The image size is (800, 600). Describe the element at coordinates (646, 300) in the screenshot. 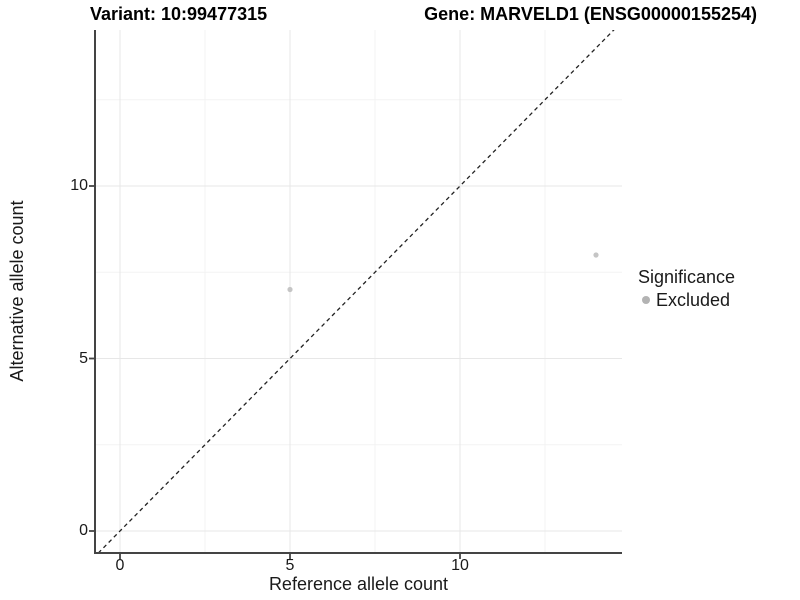

I see `legend-point-icon` at that location.